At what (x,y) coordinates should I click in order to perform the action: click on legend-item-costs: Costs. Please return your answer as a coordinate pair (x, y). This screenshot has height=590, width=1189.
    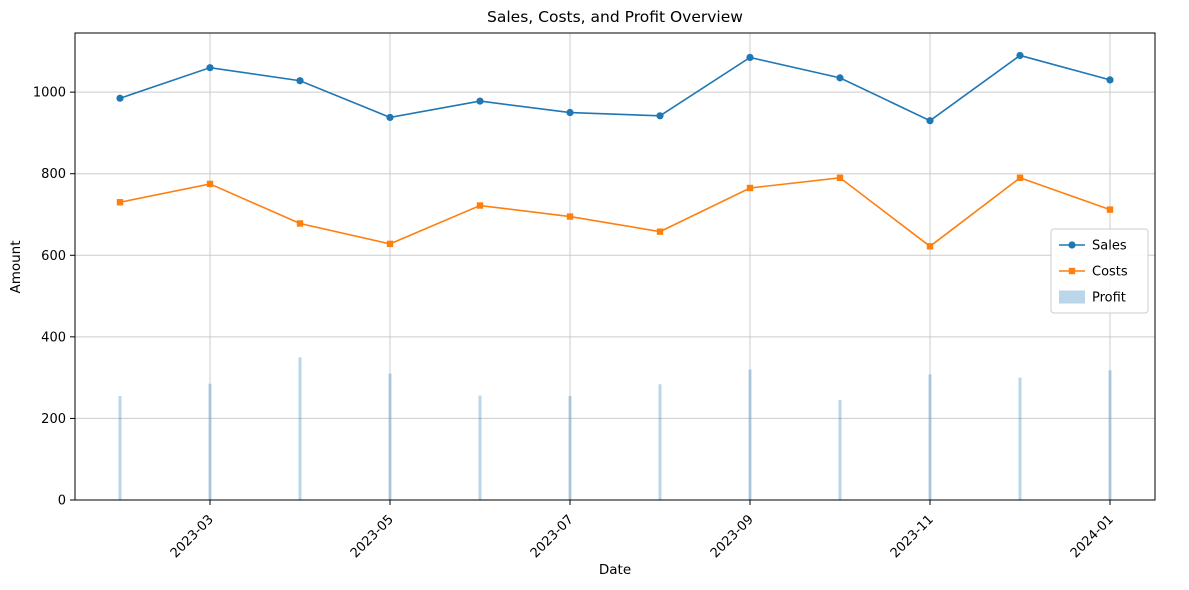
    Looking at the image, I should click on (1093, 272).